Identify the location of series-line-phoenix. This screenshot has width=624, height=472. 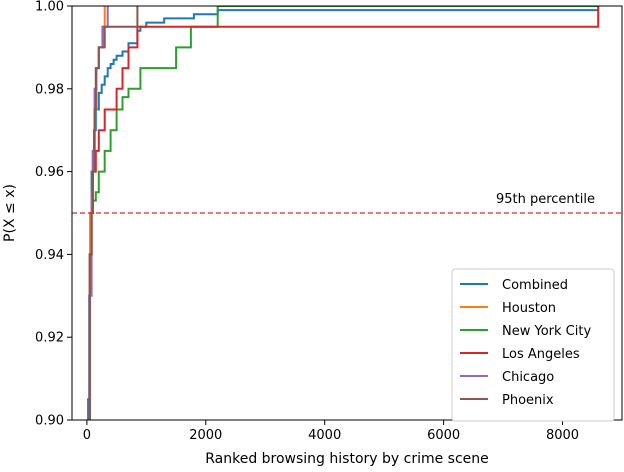
(113, 213).